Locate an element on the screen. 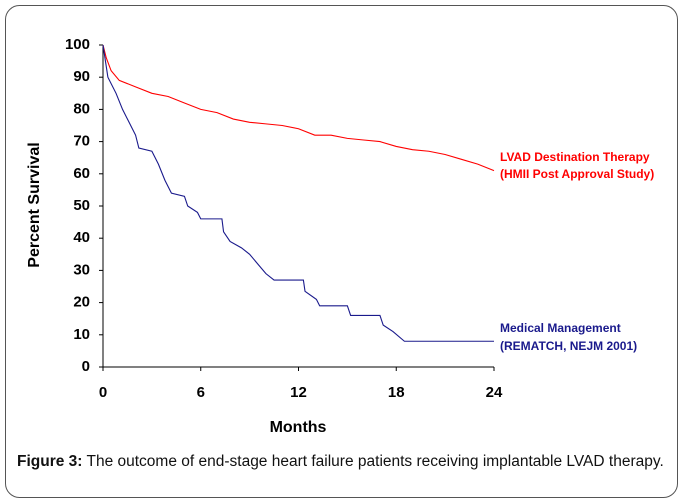 Image resolution: width=683 pixels, height=503 pixels. y-tick-label: 90 is located at coordinates (81, 76).